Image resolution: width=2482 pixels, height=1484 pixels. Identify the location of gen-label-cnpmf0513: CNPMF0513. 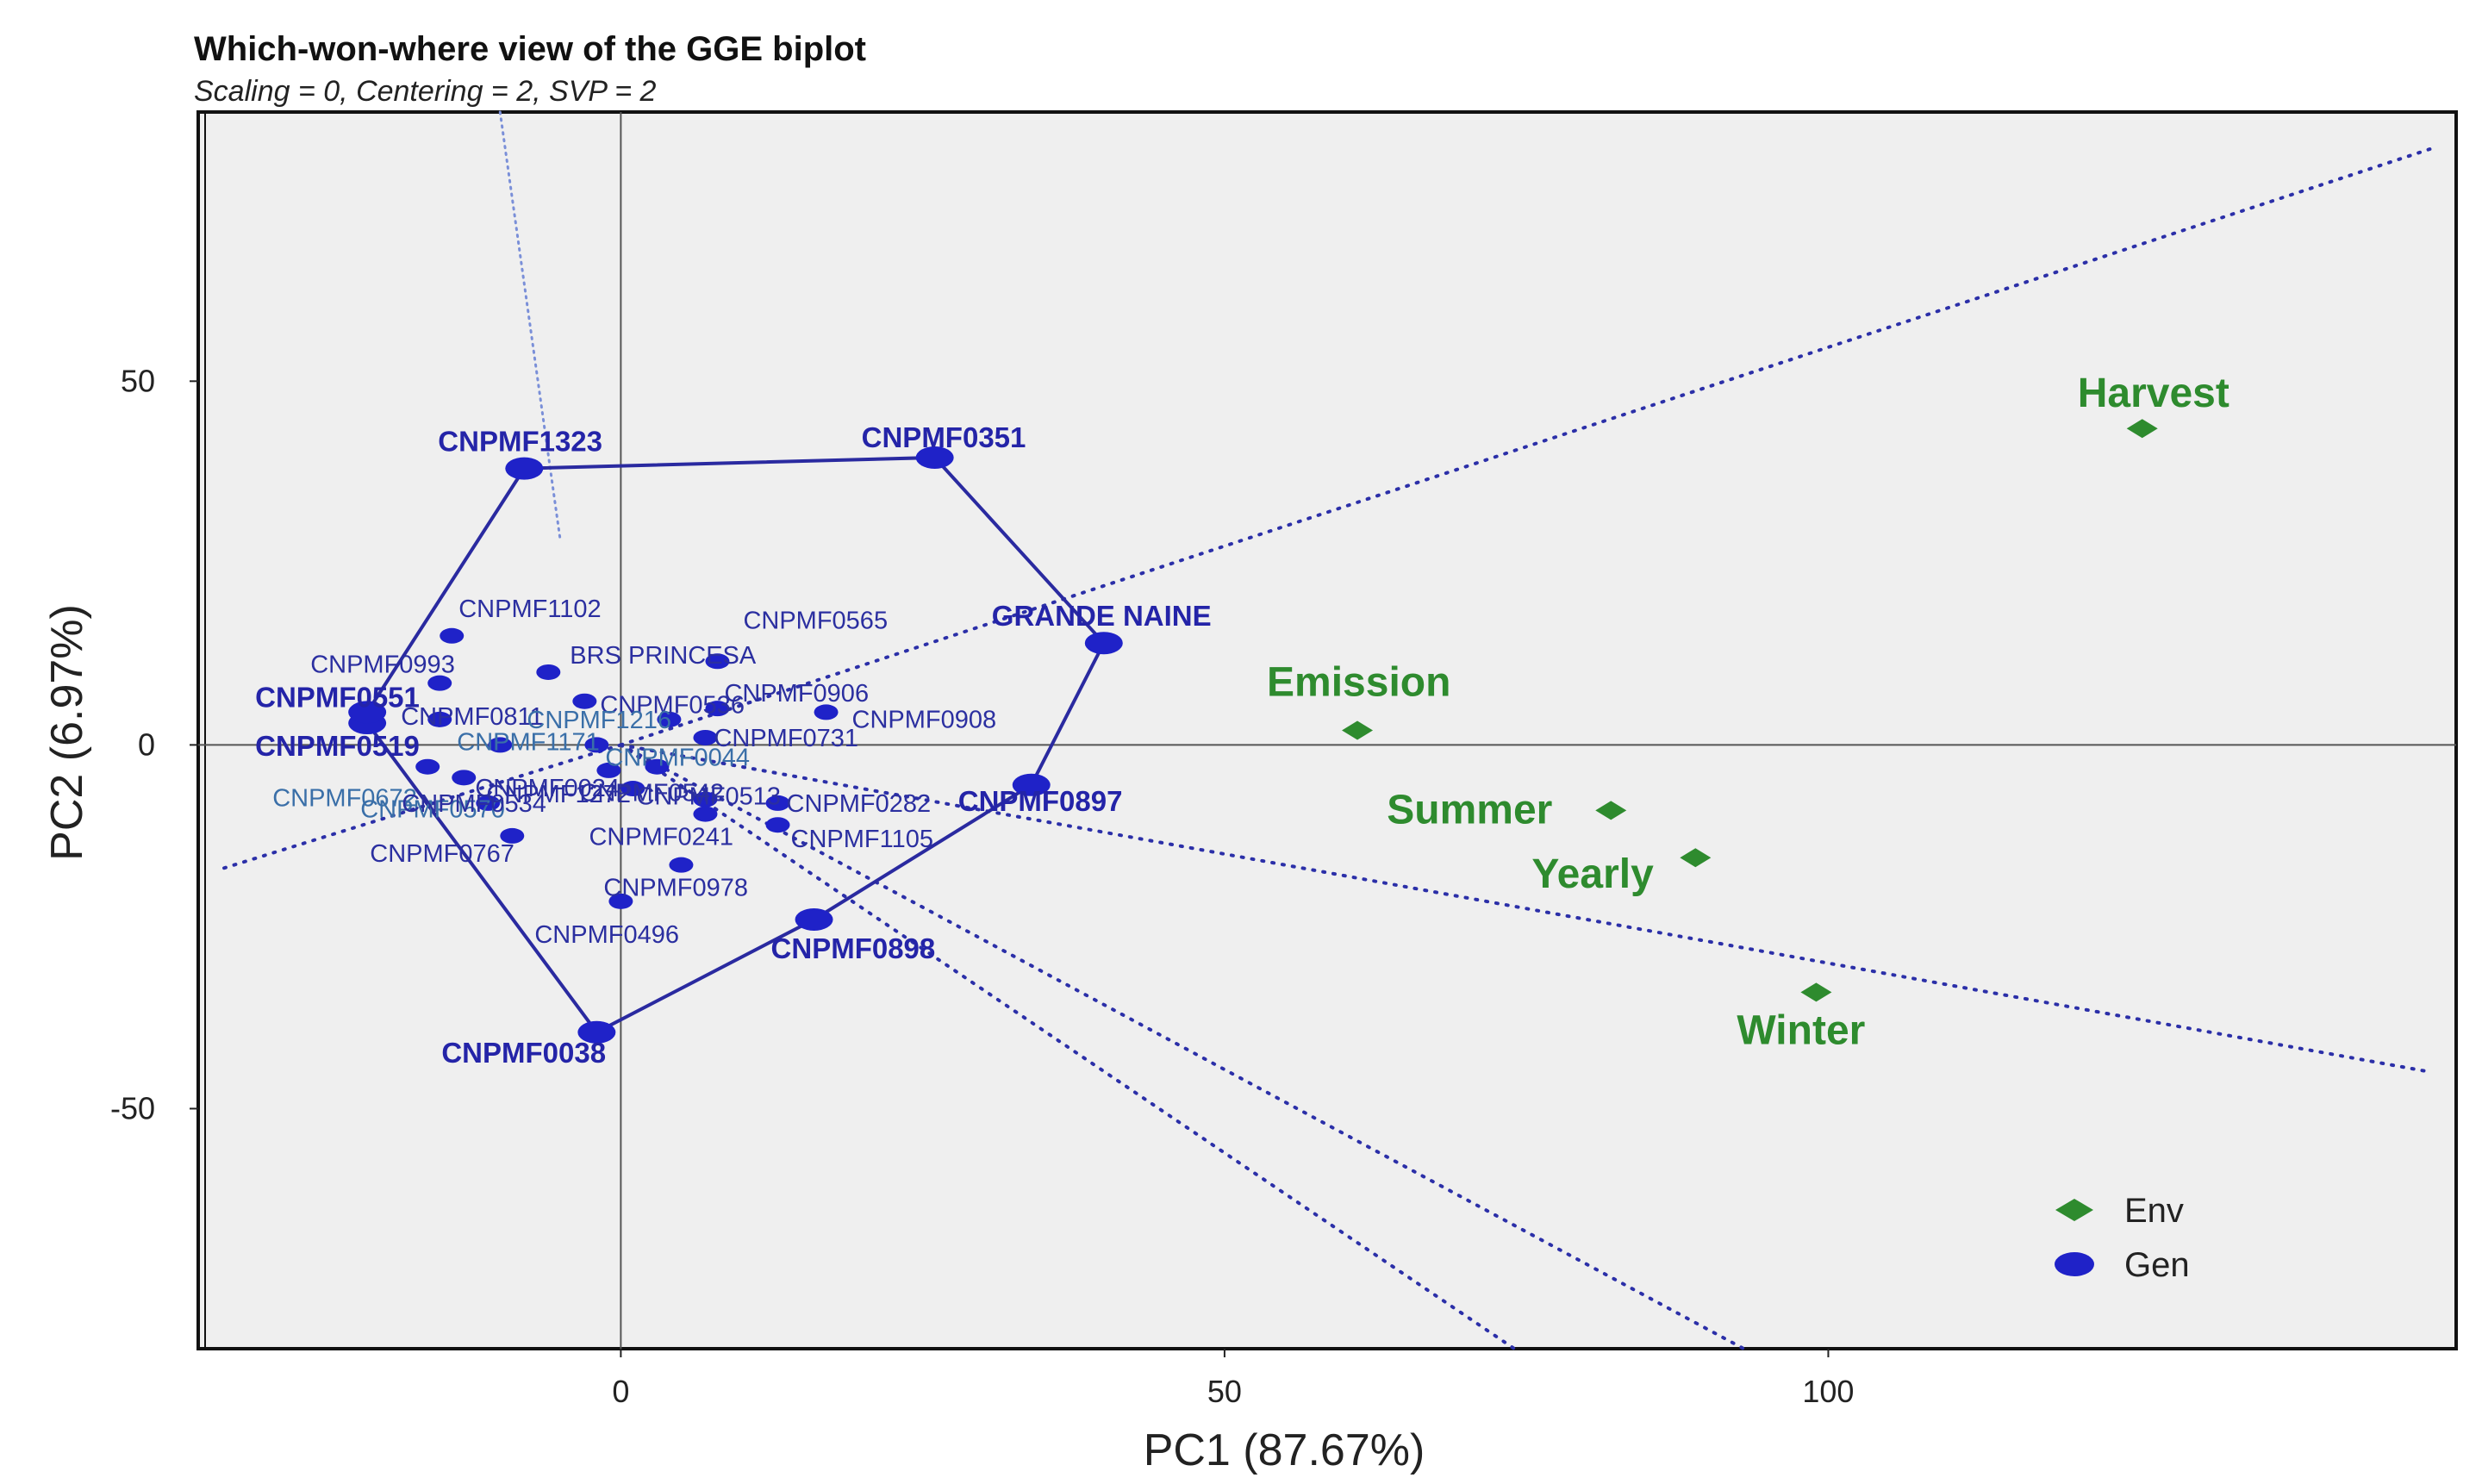
(708, 797).